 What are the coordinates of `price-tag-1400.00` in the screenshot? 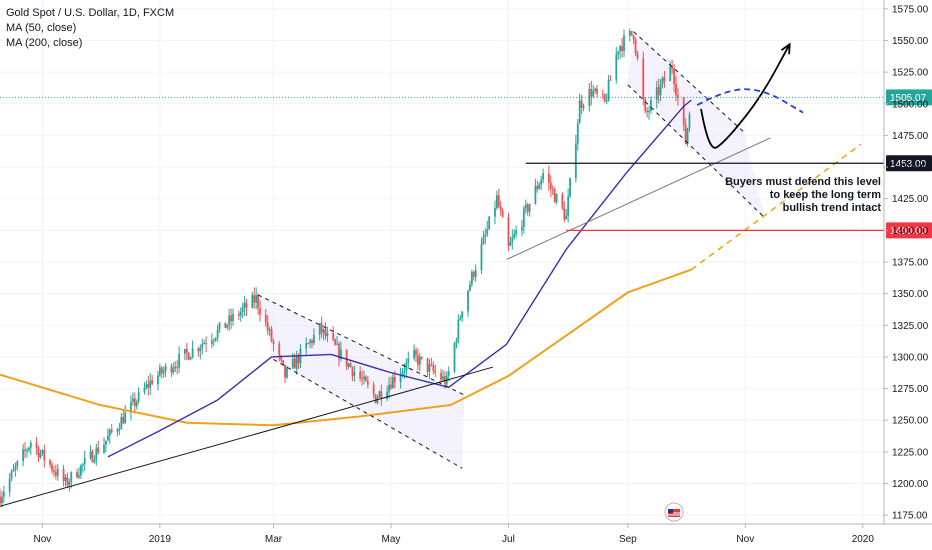 It's located at (909, 230).